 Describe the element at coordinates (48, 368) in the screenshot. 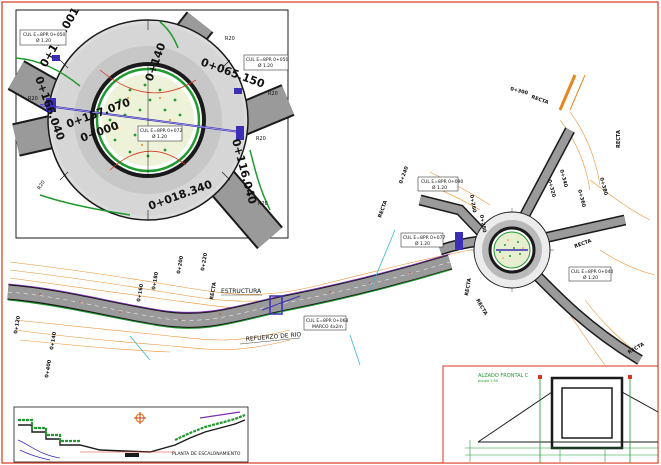

I see `station-label: 0+400` at that location.